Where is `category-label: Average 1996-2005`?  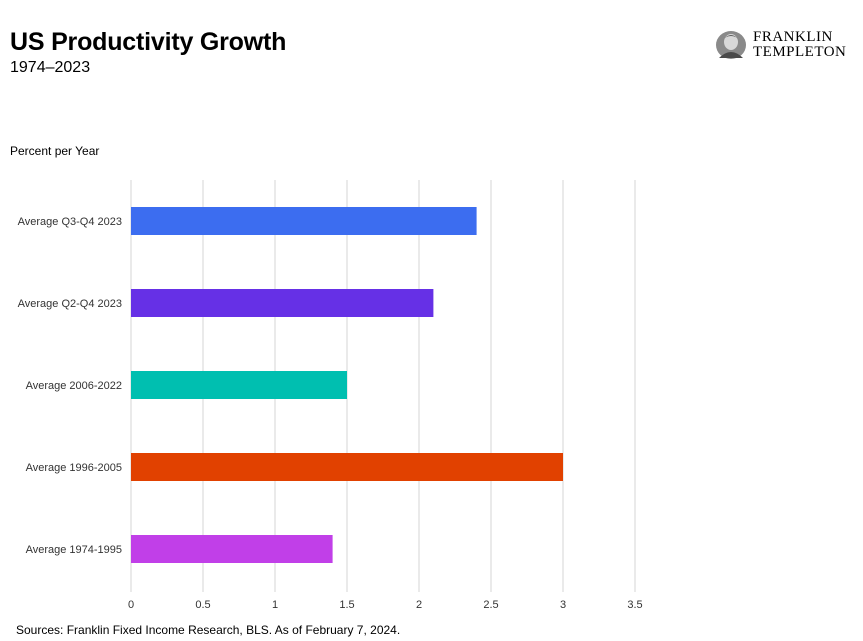 category-label: Average 1996-2005 is located at coordinates (74, 468).